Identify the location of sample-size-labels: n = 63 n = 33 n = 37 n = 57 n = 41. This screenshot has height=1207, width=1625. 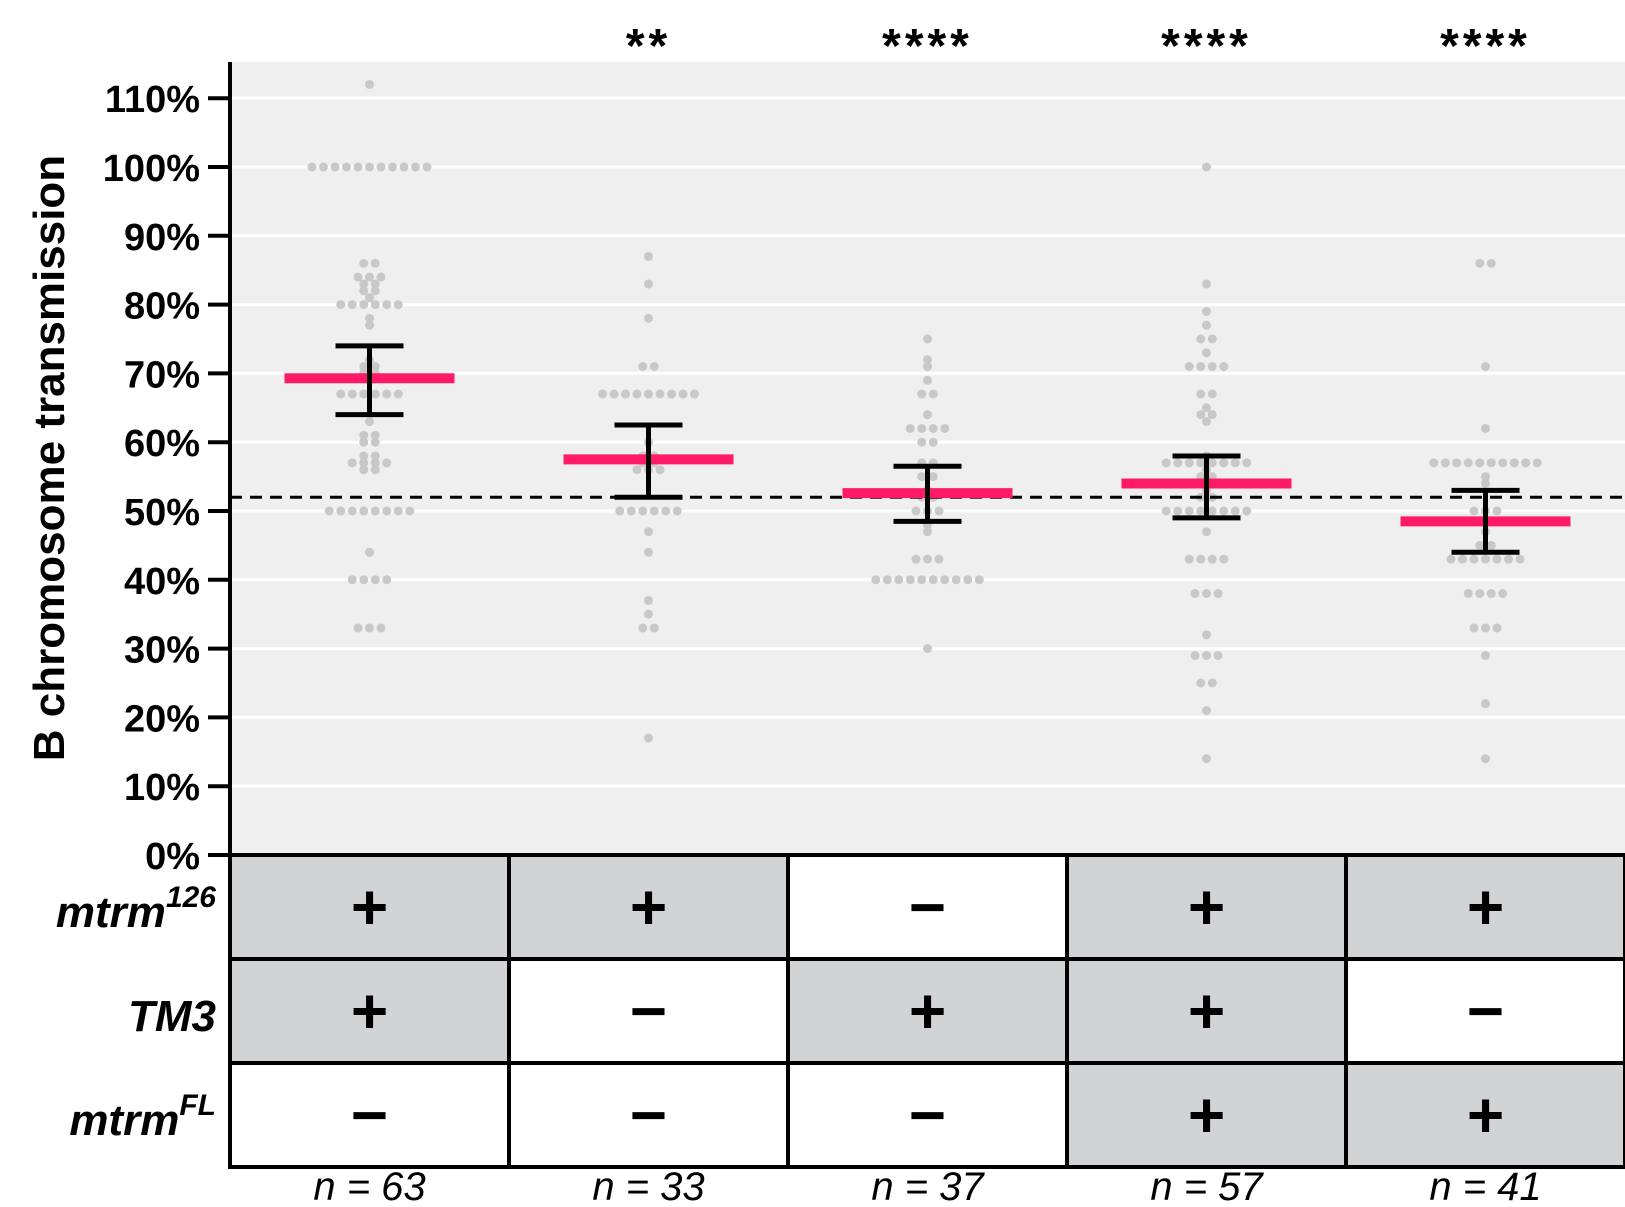
(927, 1186).